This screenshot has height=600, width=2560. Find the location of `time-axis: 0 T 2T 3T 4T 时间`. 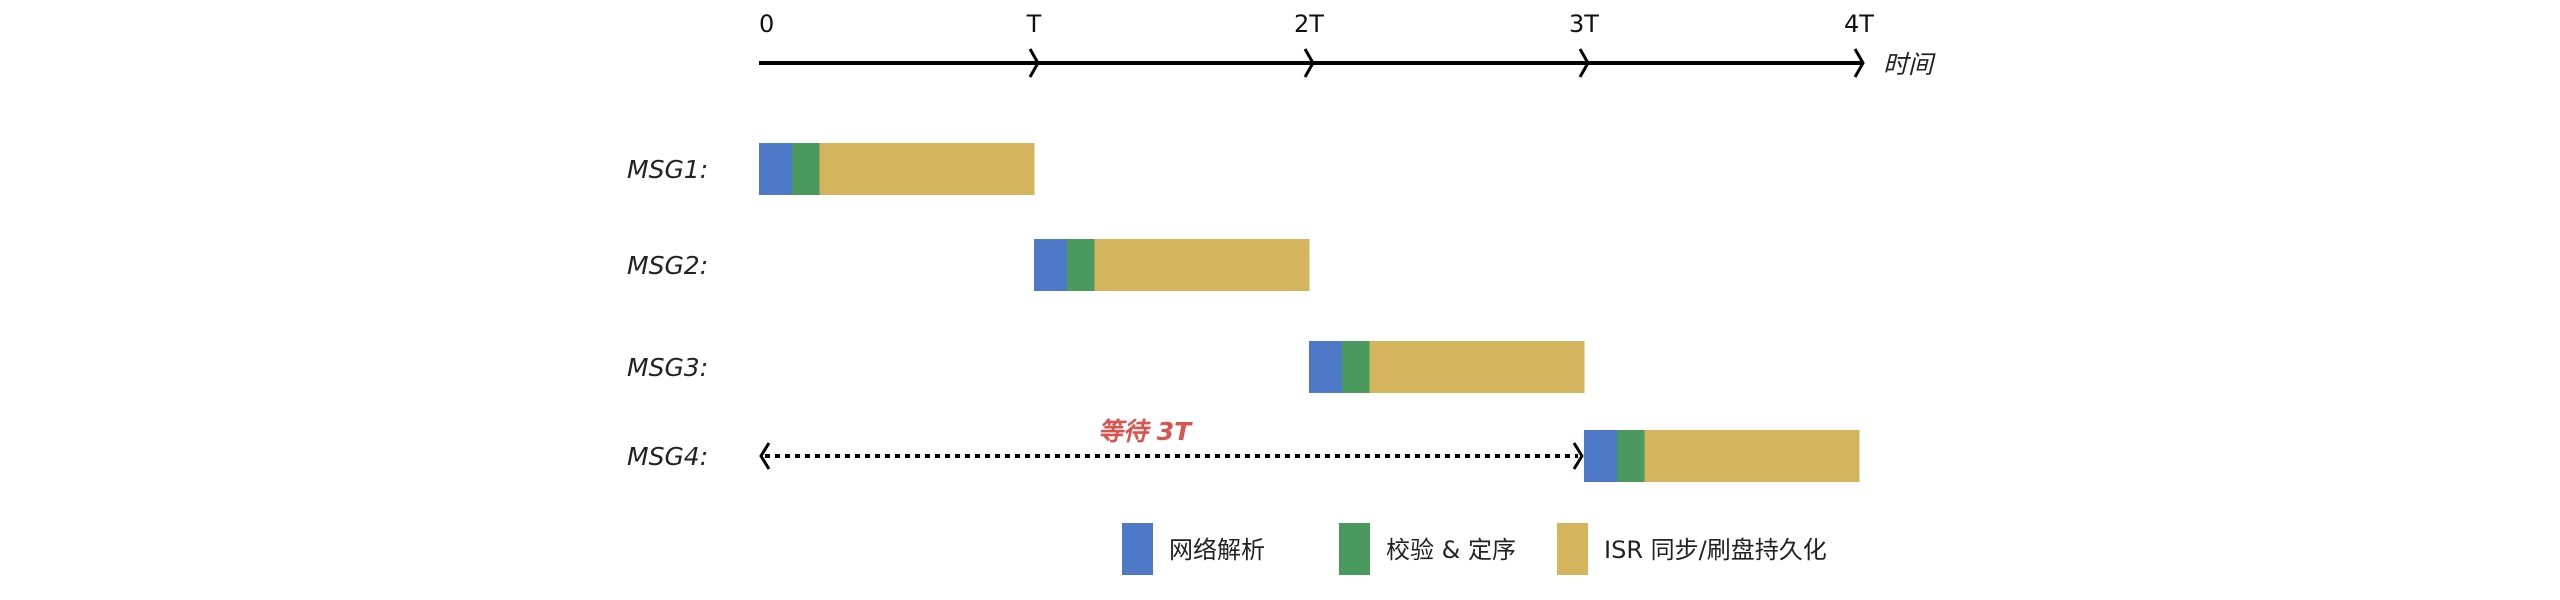

time-axis: 0 T 2T 3T 4T 时间 is located at coordinates (1347, 44).